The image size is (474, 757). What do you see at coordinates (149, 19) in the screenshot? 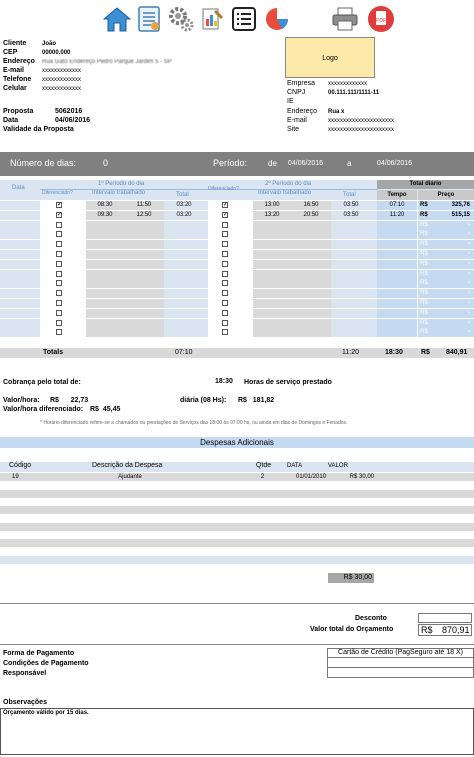
I see `document-button` at bounding box center [149, 19].